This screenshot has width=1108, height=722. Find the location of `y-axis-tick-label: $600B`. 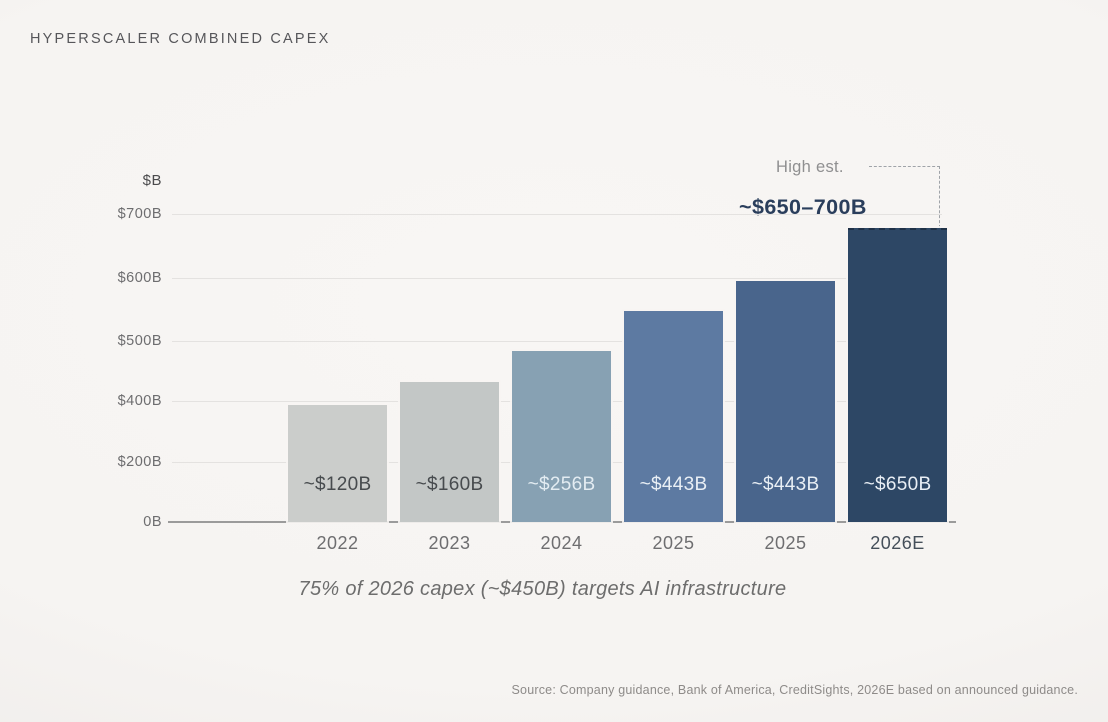

y-axis-tick-label: $600B is located at coordinates (139, 278).